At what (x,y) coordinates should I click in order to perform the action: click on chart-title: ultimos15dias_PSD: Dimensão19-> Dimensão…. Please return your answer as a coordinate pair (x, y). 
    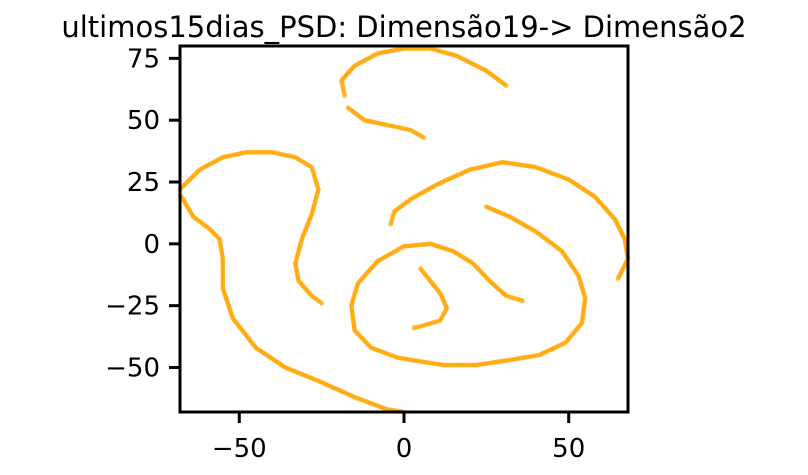
    Looking at the image, I should click on (403, 27).